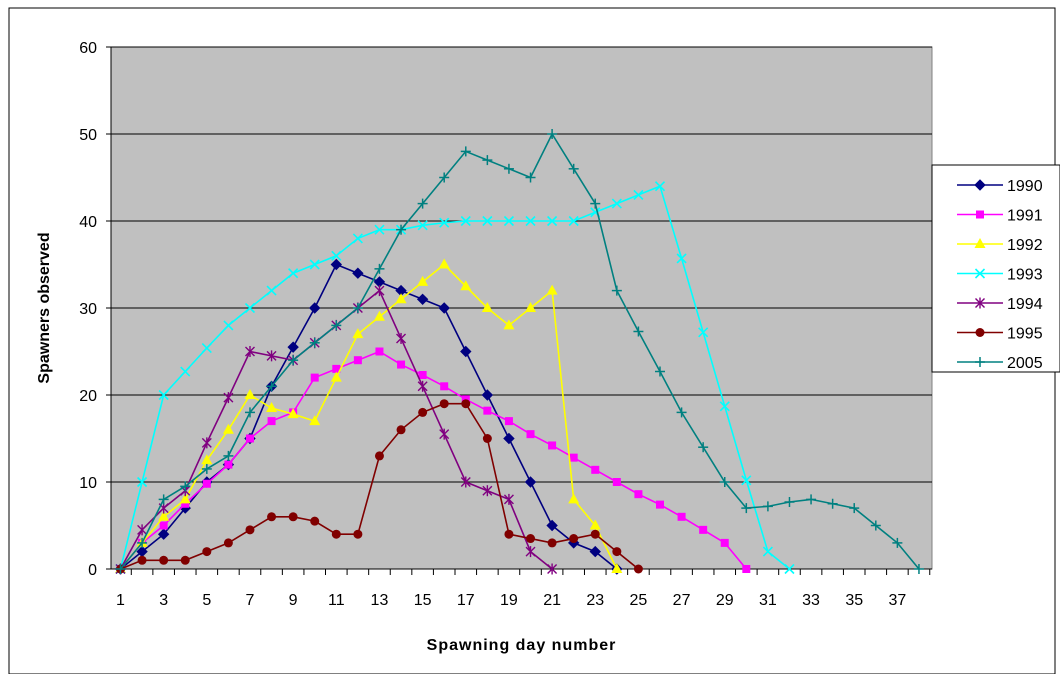 This screenshot has width=1060, height=674. I want to click on legend-label: 1991, so click(1025, 216).